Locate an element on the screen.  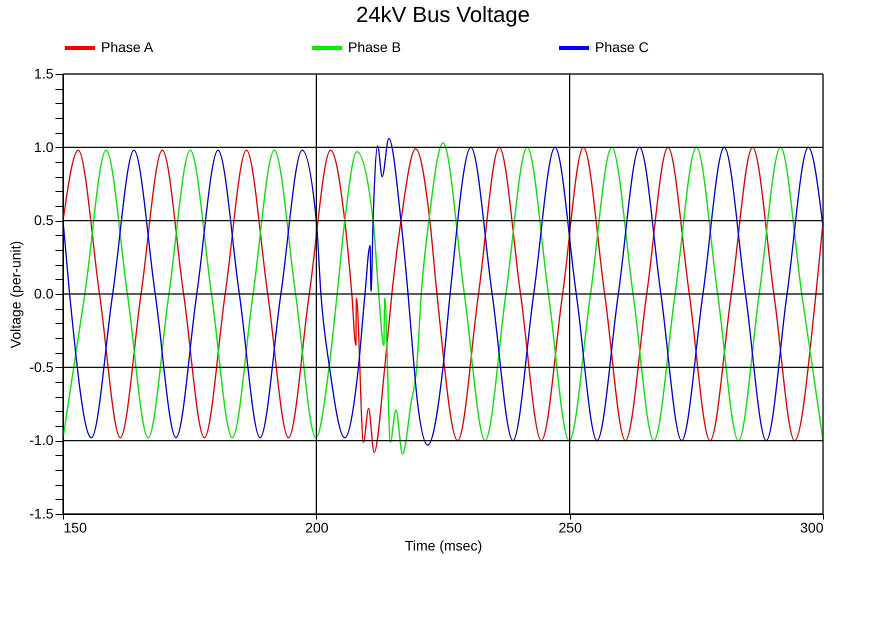
y-tick-label: 0.0 is located at coordinates (44, 294).